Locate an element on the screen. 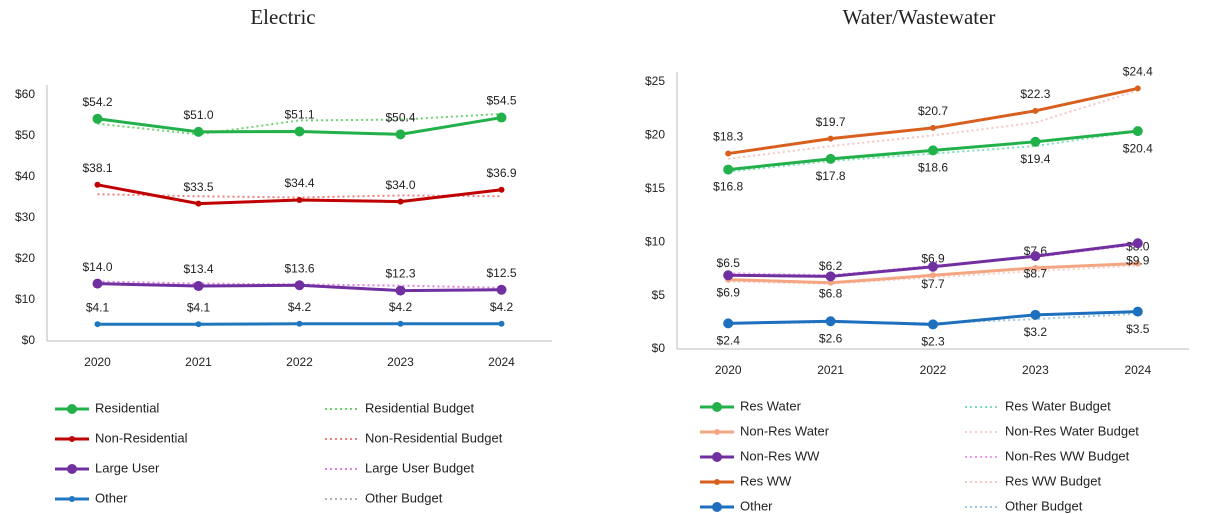 The height and width of the screenshot is (514, 1217). data-label: $50.4 is located at coordinates (400, 118).